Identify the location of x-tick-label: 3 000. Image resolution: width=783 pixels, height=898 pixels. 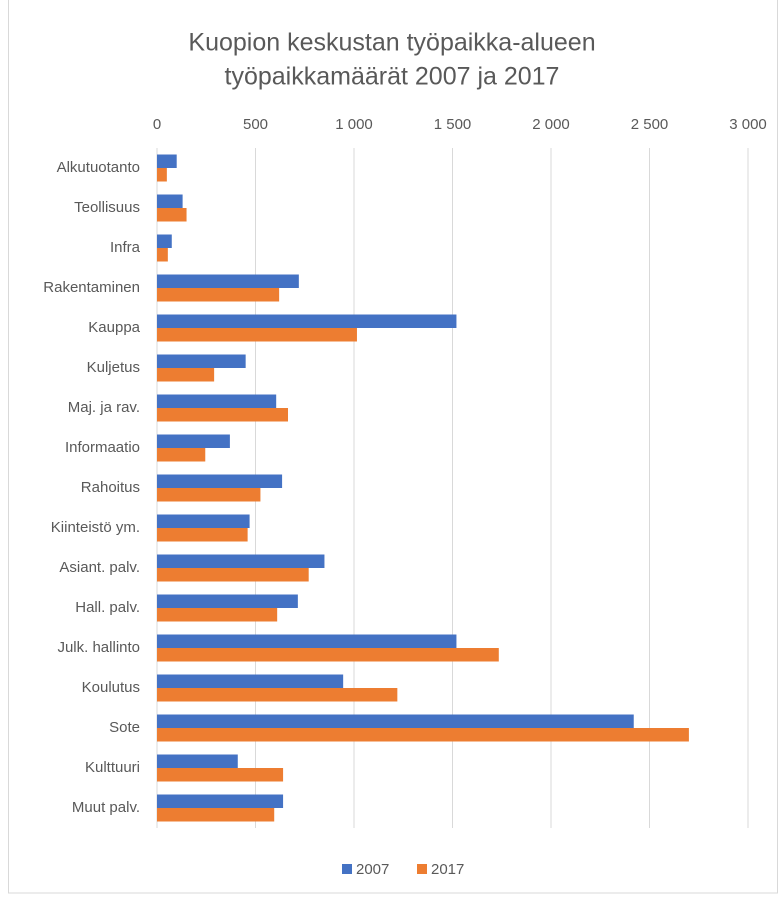
(748, 124).